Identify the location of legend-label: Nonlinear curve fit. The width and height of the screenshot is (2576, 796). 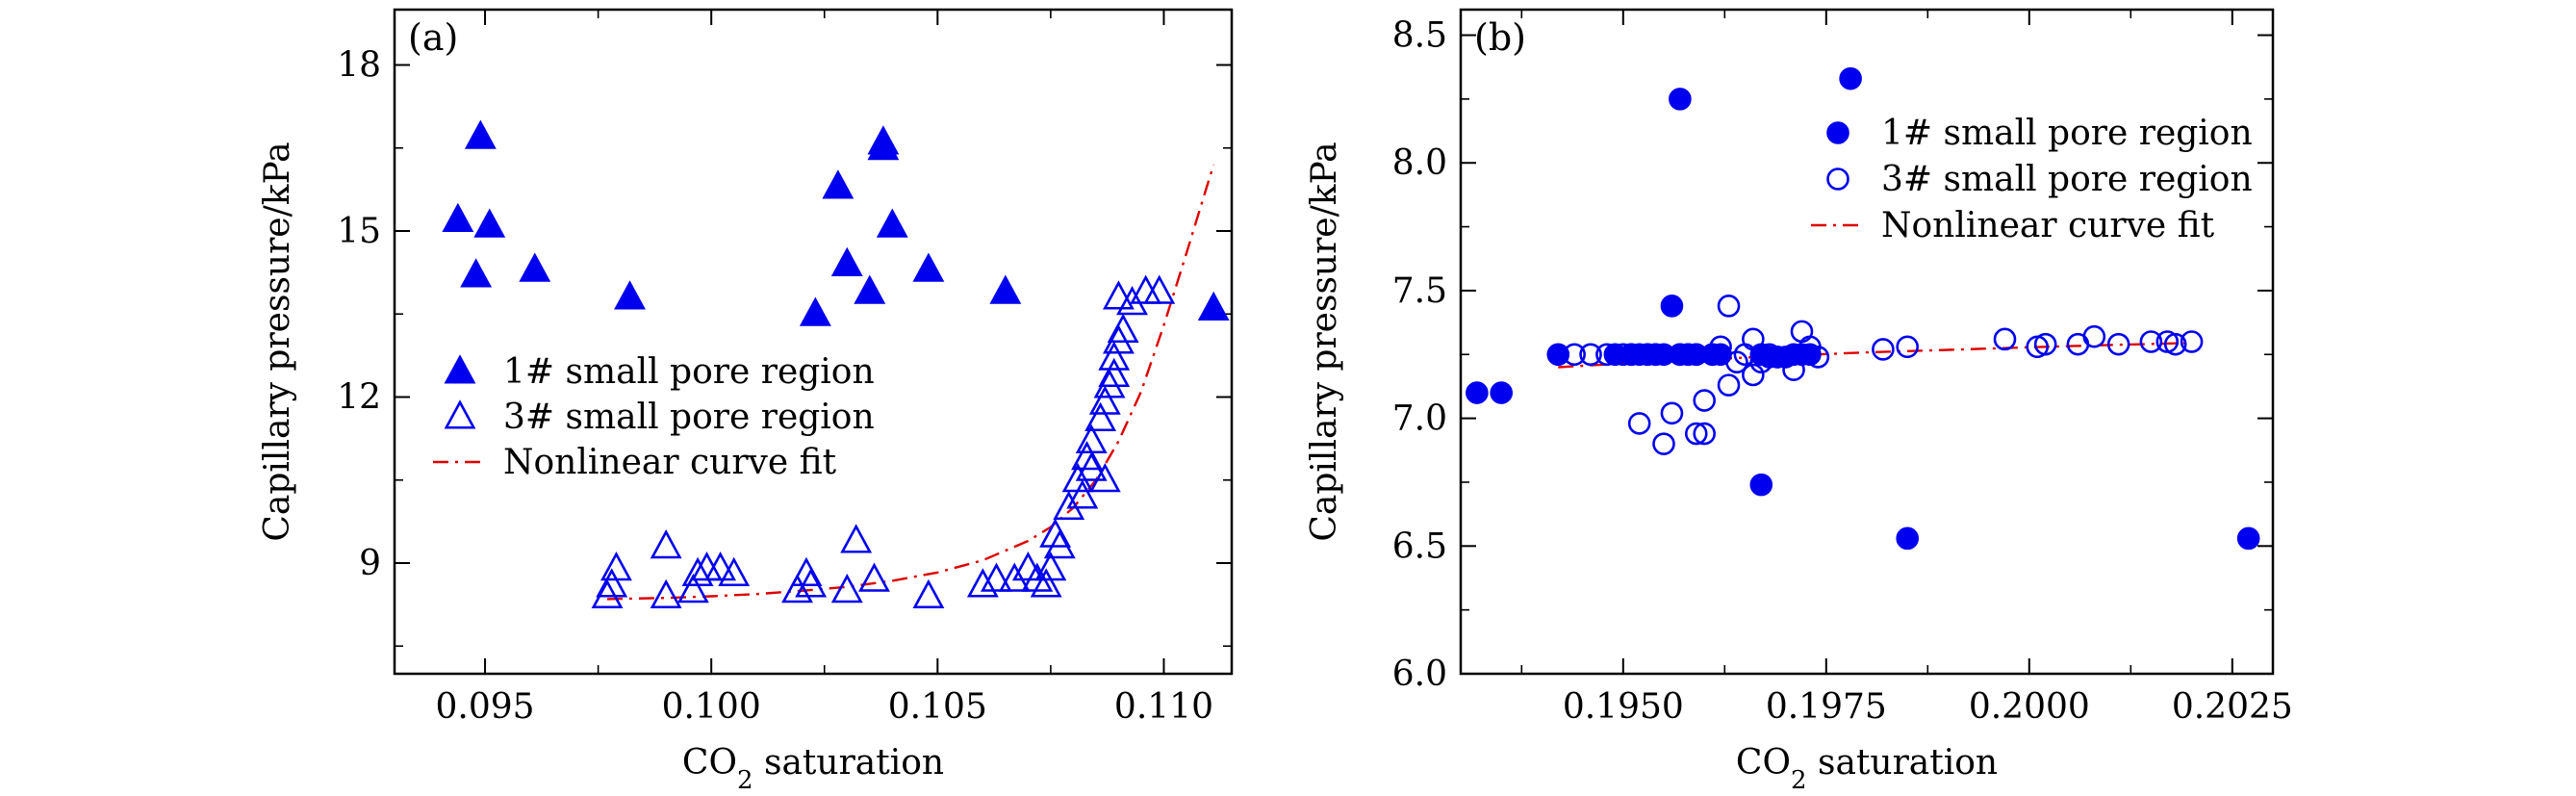
(670, 462).